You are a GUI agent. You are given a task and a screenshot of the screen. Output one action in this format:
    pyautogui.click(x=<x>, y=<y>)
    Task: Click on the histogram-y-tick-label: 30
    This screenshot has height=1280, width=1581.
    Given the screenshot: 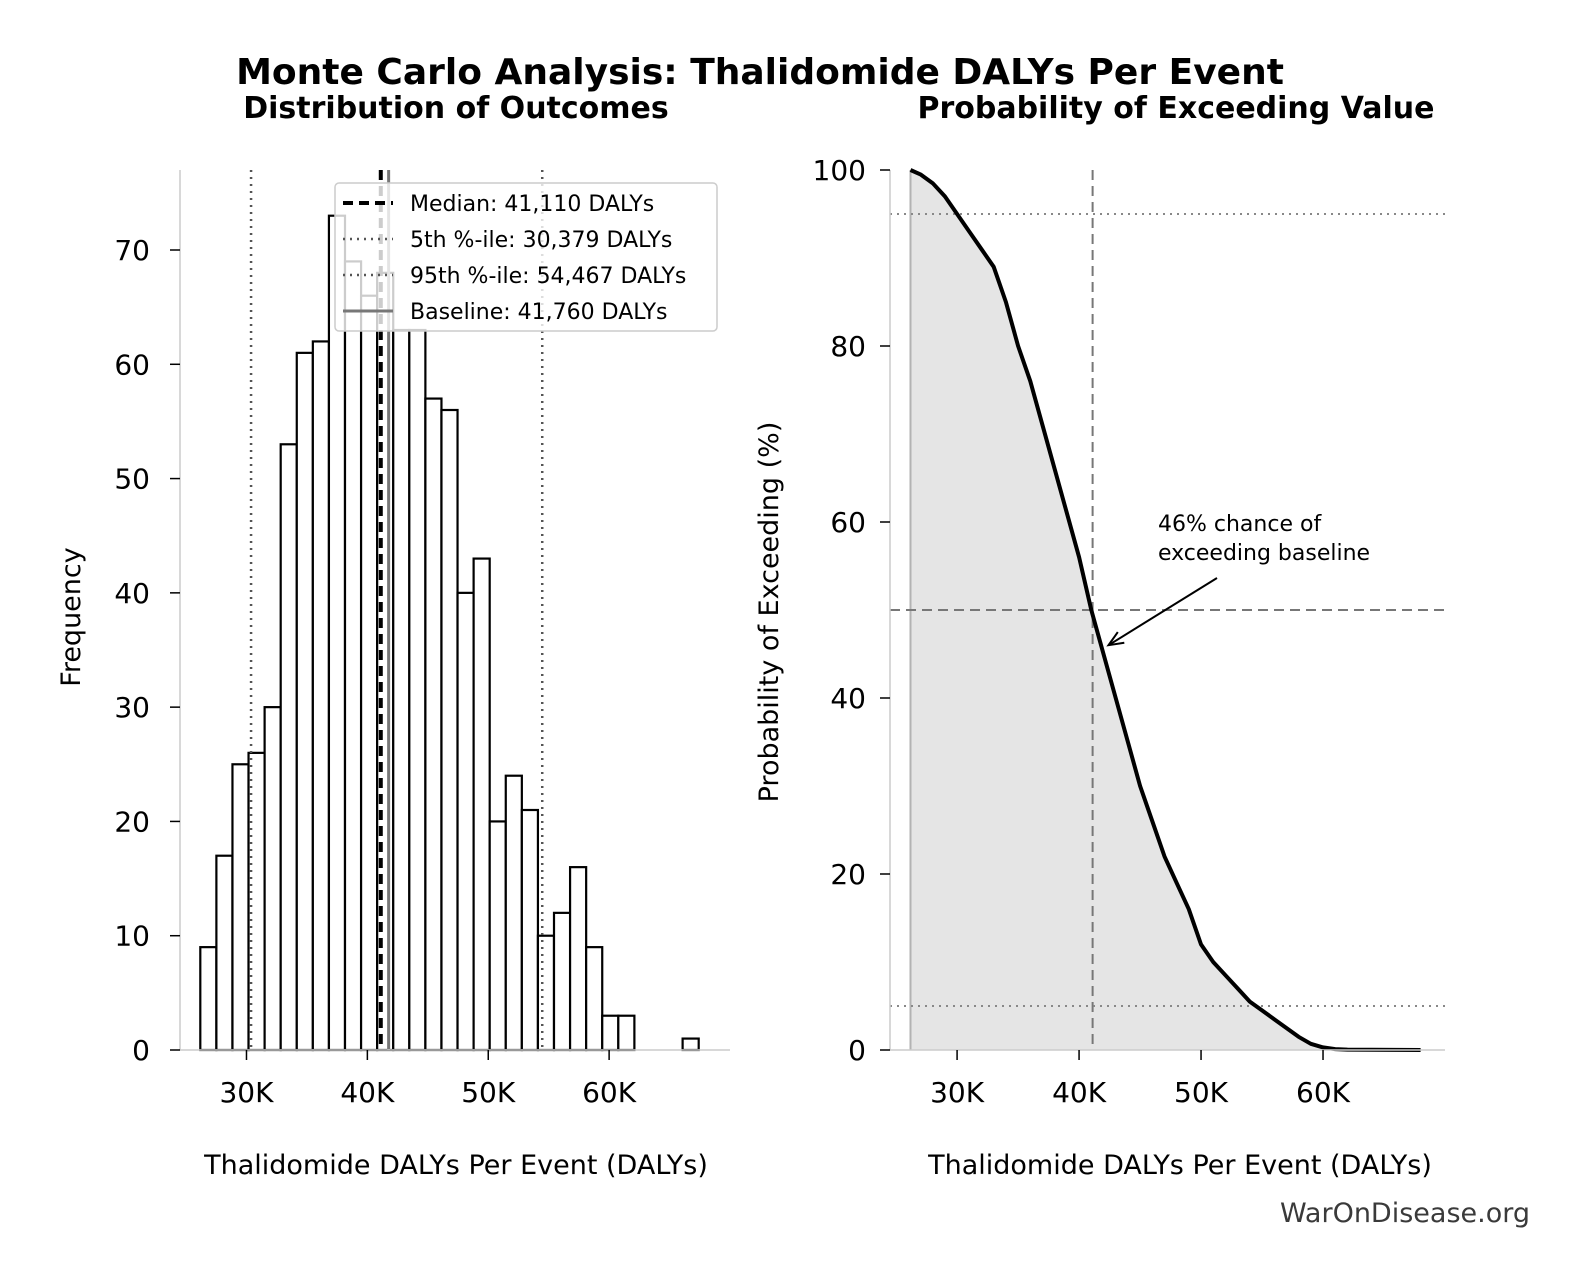 What is the action you would take?
    pyautogui.click(x=132, y=707)
    